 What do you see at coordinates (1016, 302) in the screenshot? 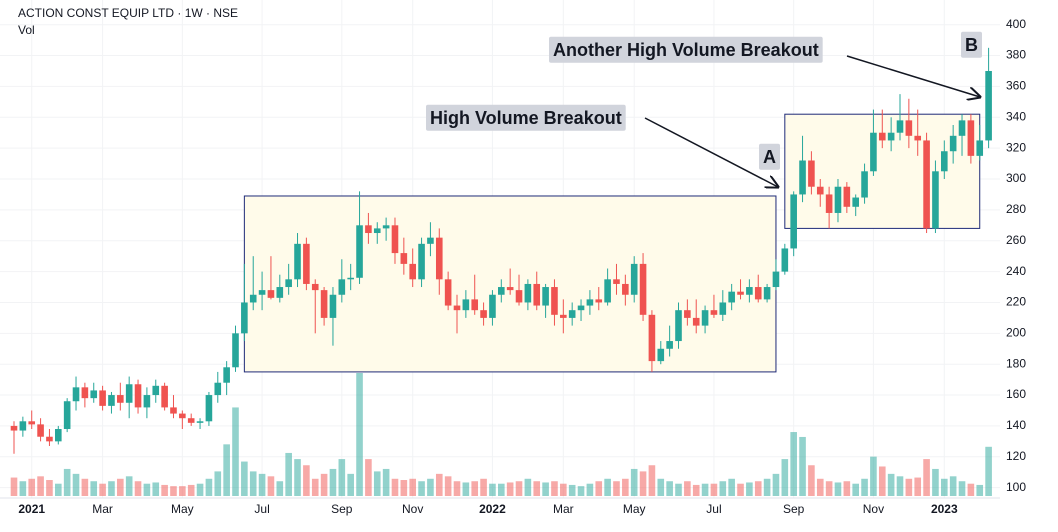
I see `y-tick-label: 220` at bounding box center [1016, 302].